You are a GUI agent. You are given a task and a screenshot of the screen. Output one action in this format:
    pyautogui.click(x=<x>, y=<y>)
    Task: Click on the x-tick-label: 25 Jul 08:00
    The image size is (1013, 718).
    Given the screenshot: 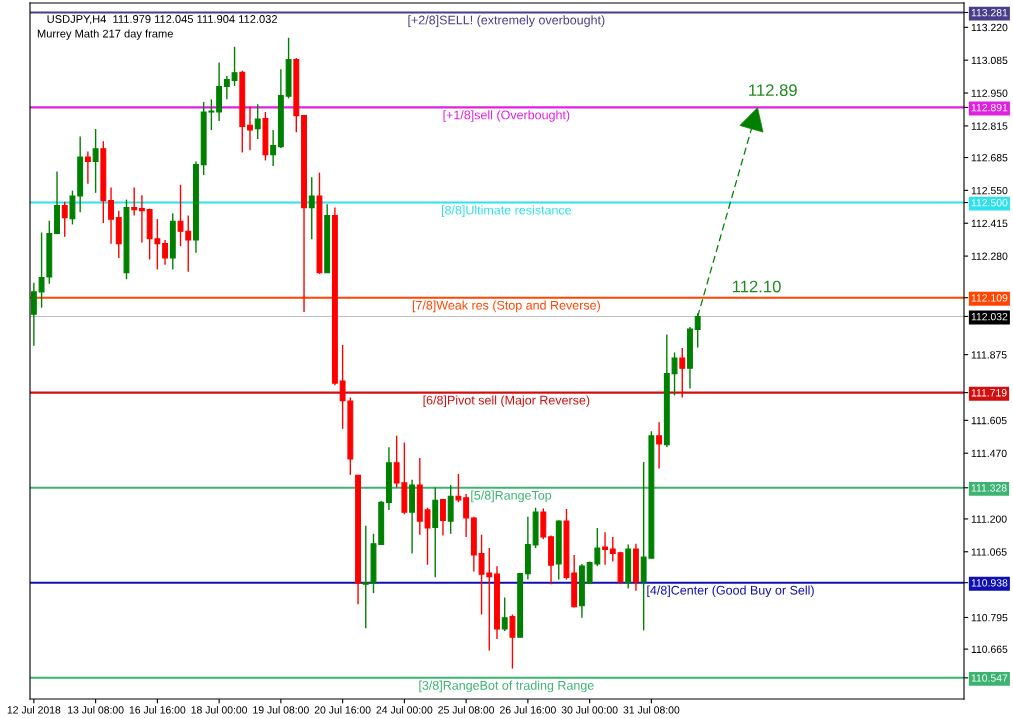 What is the action you would take?
    pyautogui.click(x=466, y=709)
    